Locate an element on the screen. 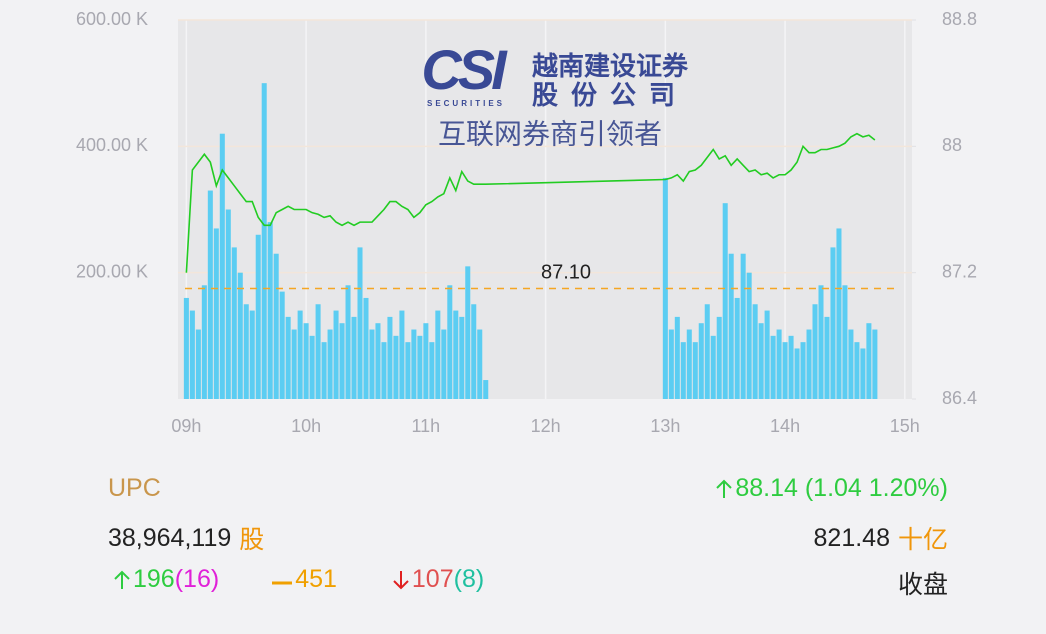 The height and width of the screenshot is (634, 1046). index-change: 88.14 (1.04 1.20%) is located at coordinates (832, 488).